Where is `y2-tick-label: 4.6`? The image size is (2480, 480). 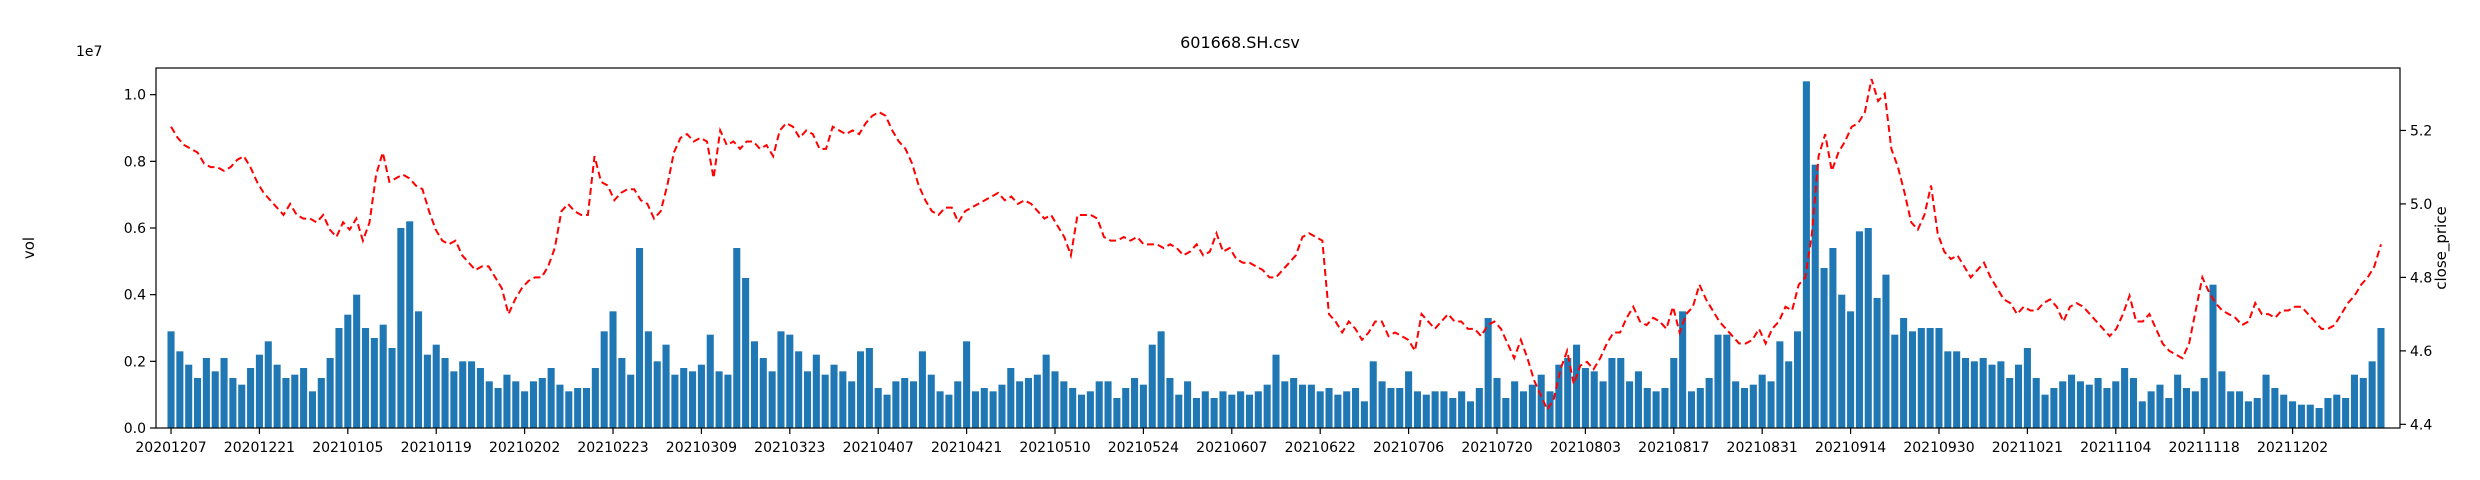 y2-tick-label: 4.6 is located at coordinates (2421, 352).